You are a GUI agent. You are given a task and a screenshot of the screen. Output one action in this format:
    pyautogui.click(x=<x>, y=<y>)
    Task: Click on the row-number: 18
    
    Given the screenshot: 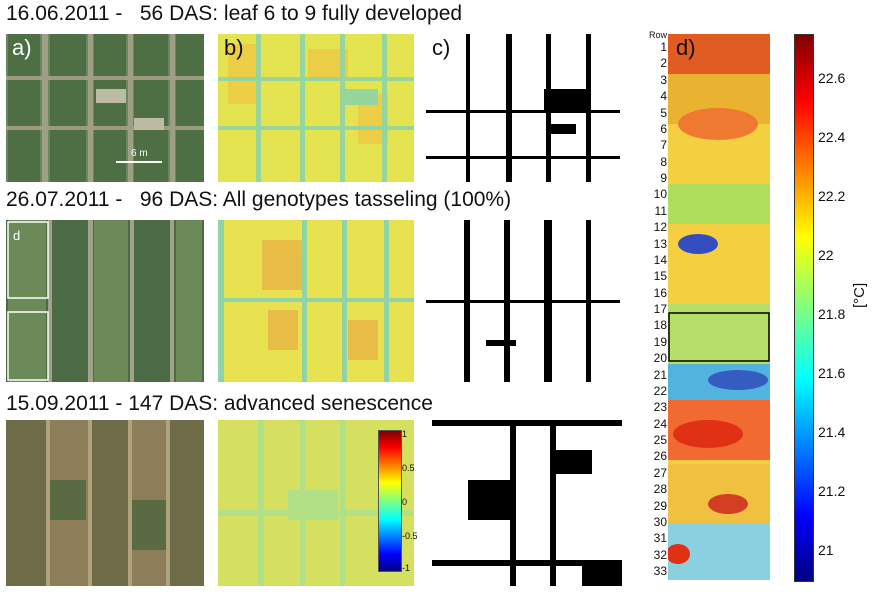 What is the action you would take?
    pyautogui.click(x=660, y=325)
    